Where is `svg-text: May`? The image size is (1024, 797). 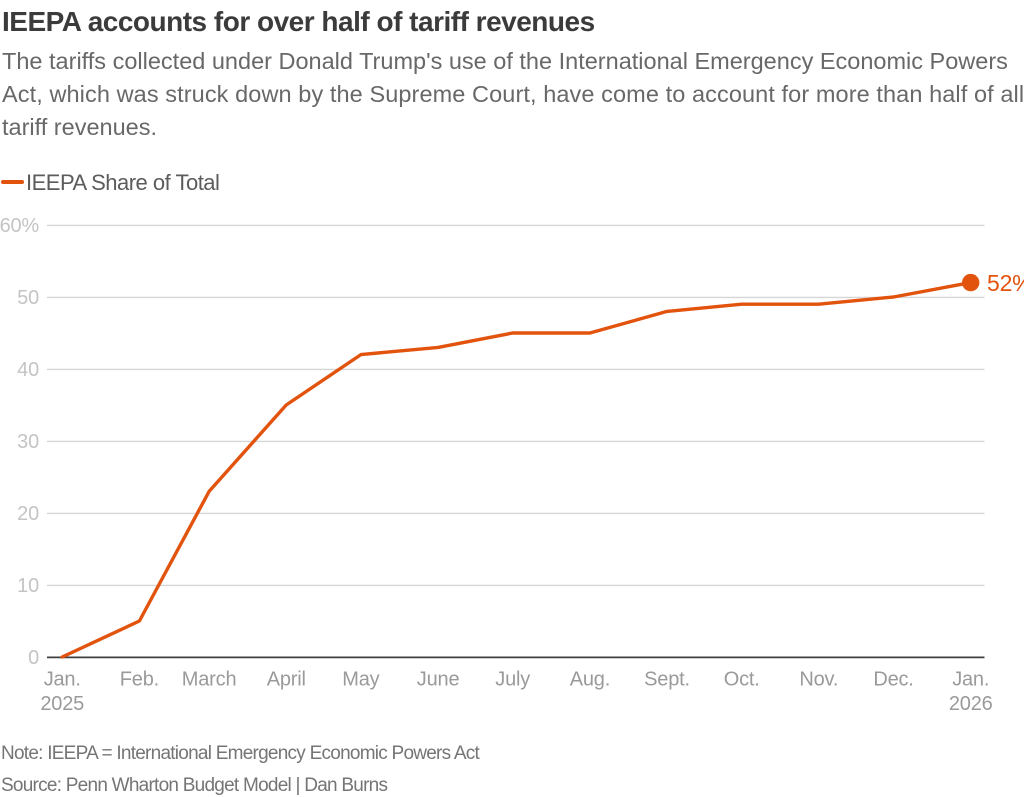
svg-text: May is located at coordinates (360, 680).